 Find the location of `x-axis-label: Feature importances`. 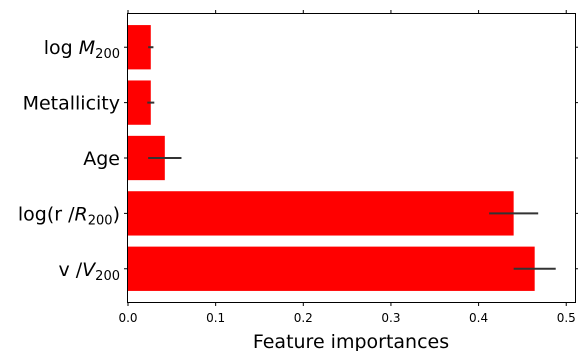

x-axis-label: Feature importances is located at coordinates (351, 341).